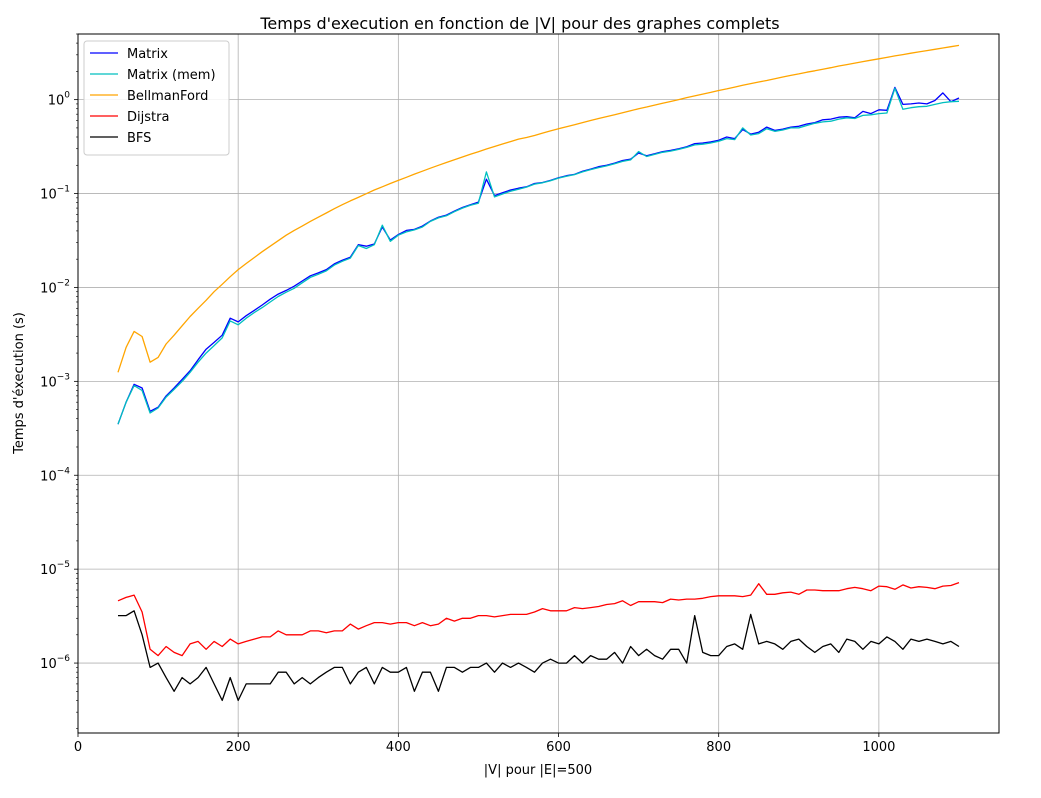  I want to click on x-axis-label: |V| pour |E|=500, so click(538, 770).